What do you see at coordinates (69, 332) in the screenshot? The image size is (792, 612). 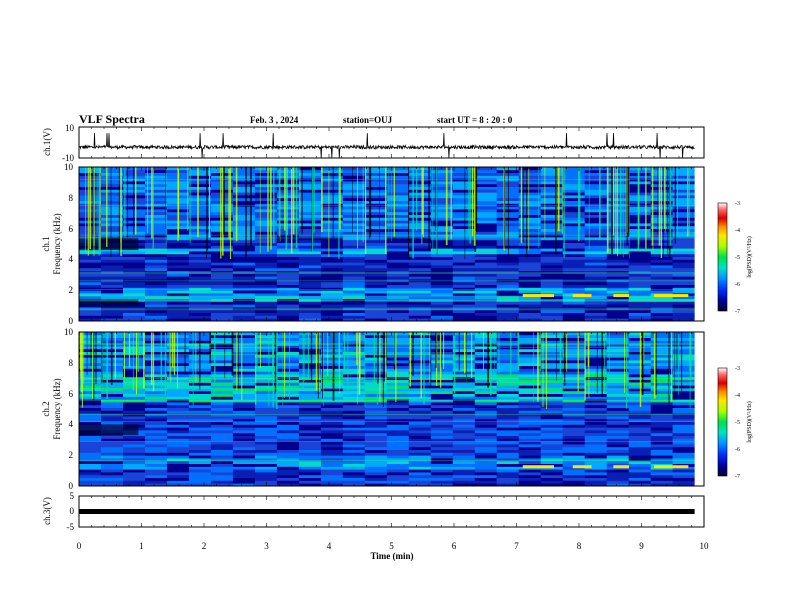 I see `ch2-ytick-10: 10` at bounding box center [69, 332].